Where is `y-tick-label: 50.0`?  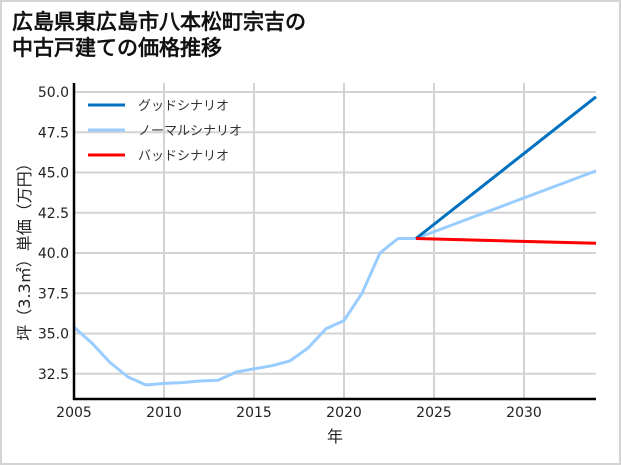 y-tick-label: 50.0 is located at coordinates (53, 93).